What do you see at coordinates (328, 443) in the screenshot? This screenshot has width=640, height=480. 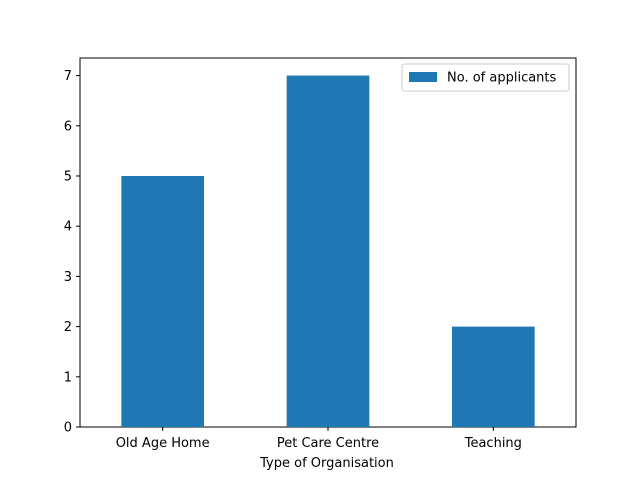 I see `x-tick-label: Pet Care Centre` at bounding box center [328, 443].